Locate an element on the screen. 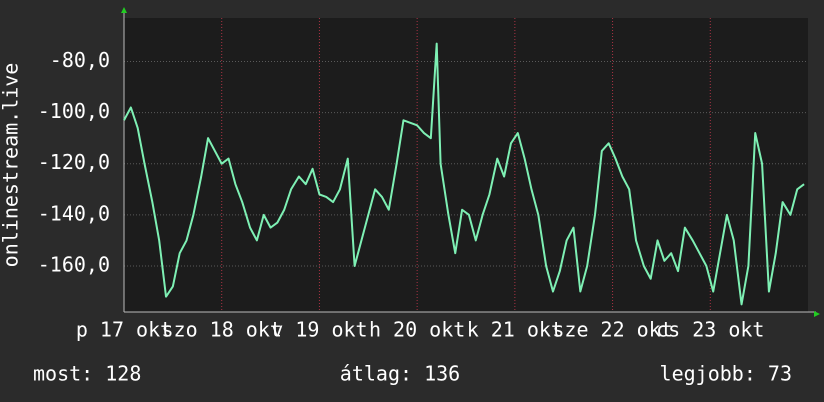  x-tick-label: k 21 okt is located at coordinates (515, 330).